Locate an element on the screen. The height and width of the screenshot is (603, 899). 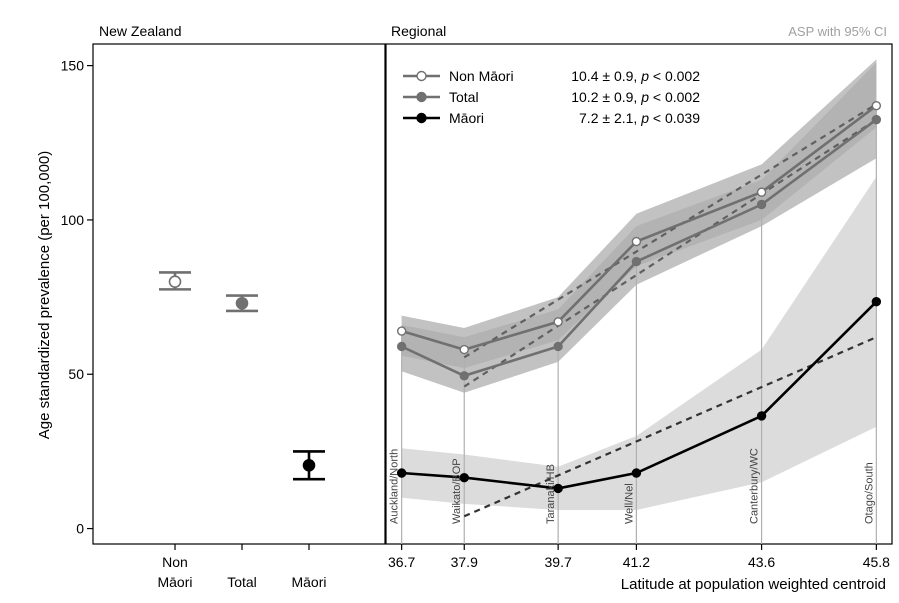
legend-label: Māori is located at coordinates (466, 118).